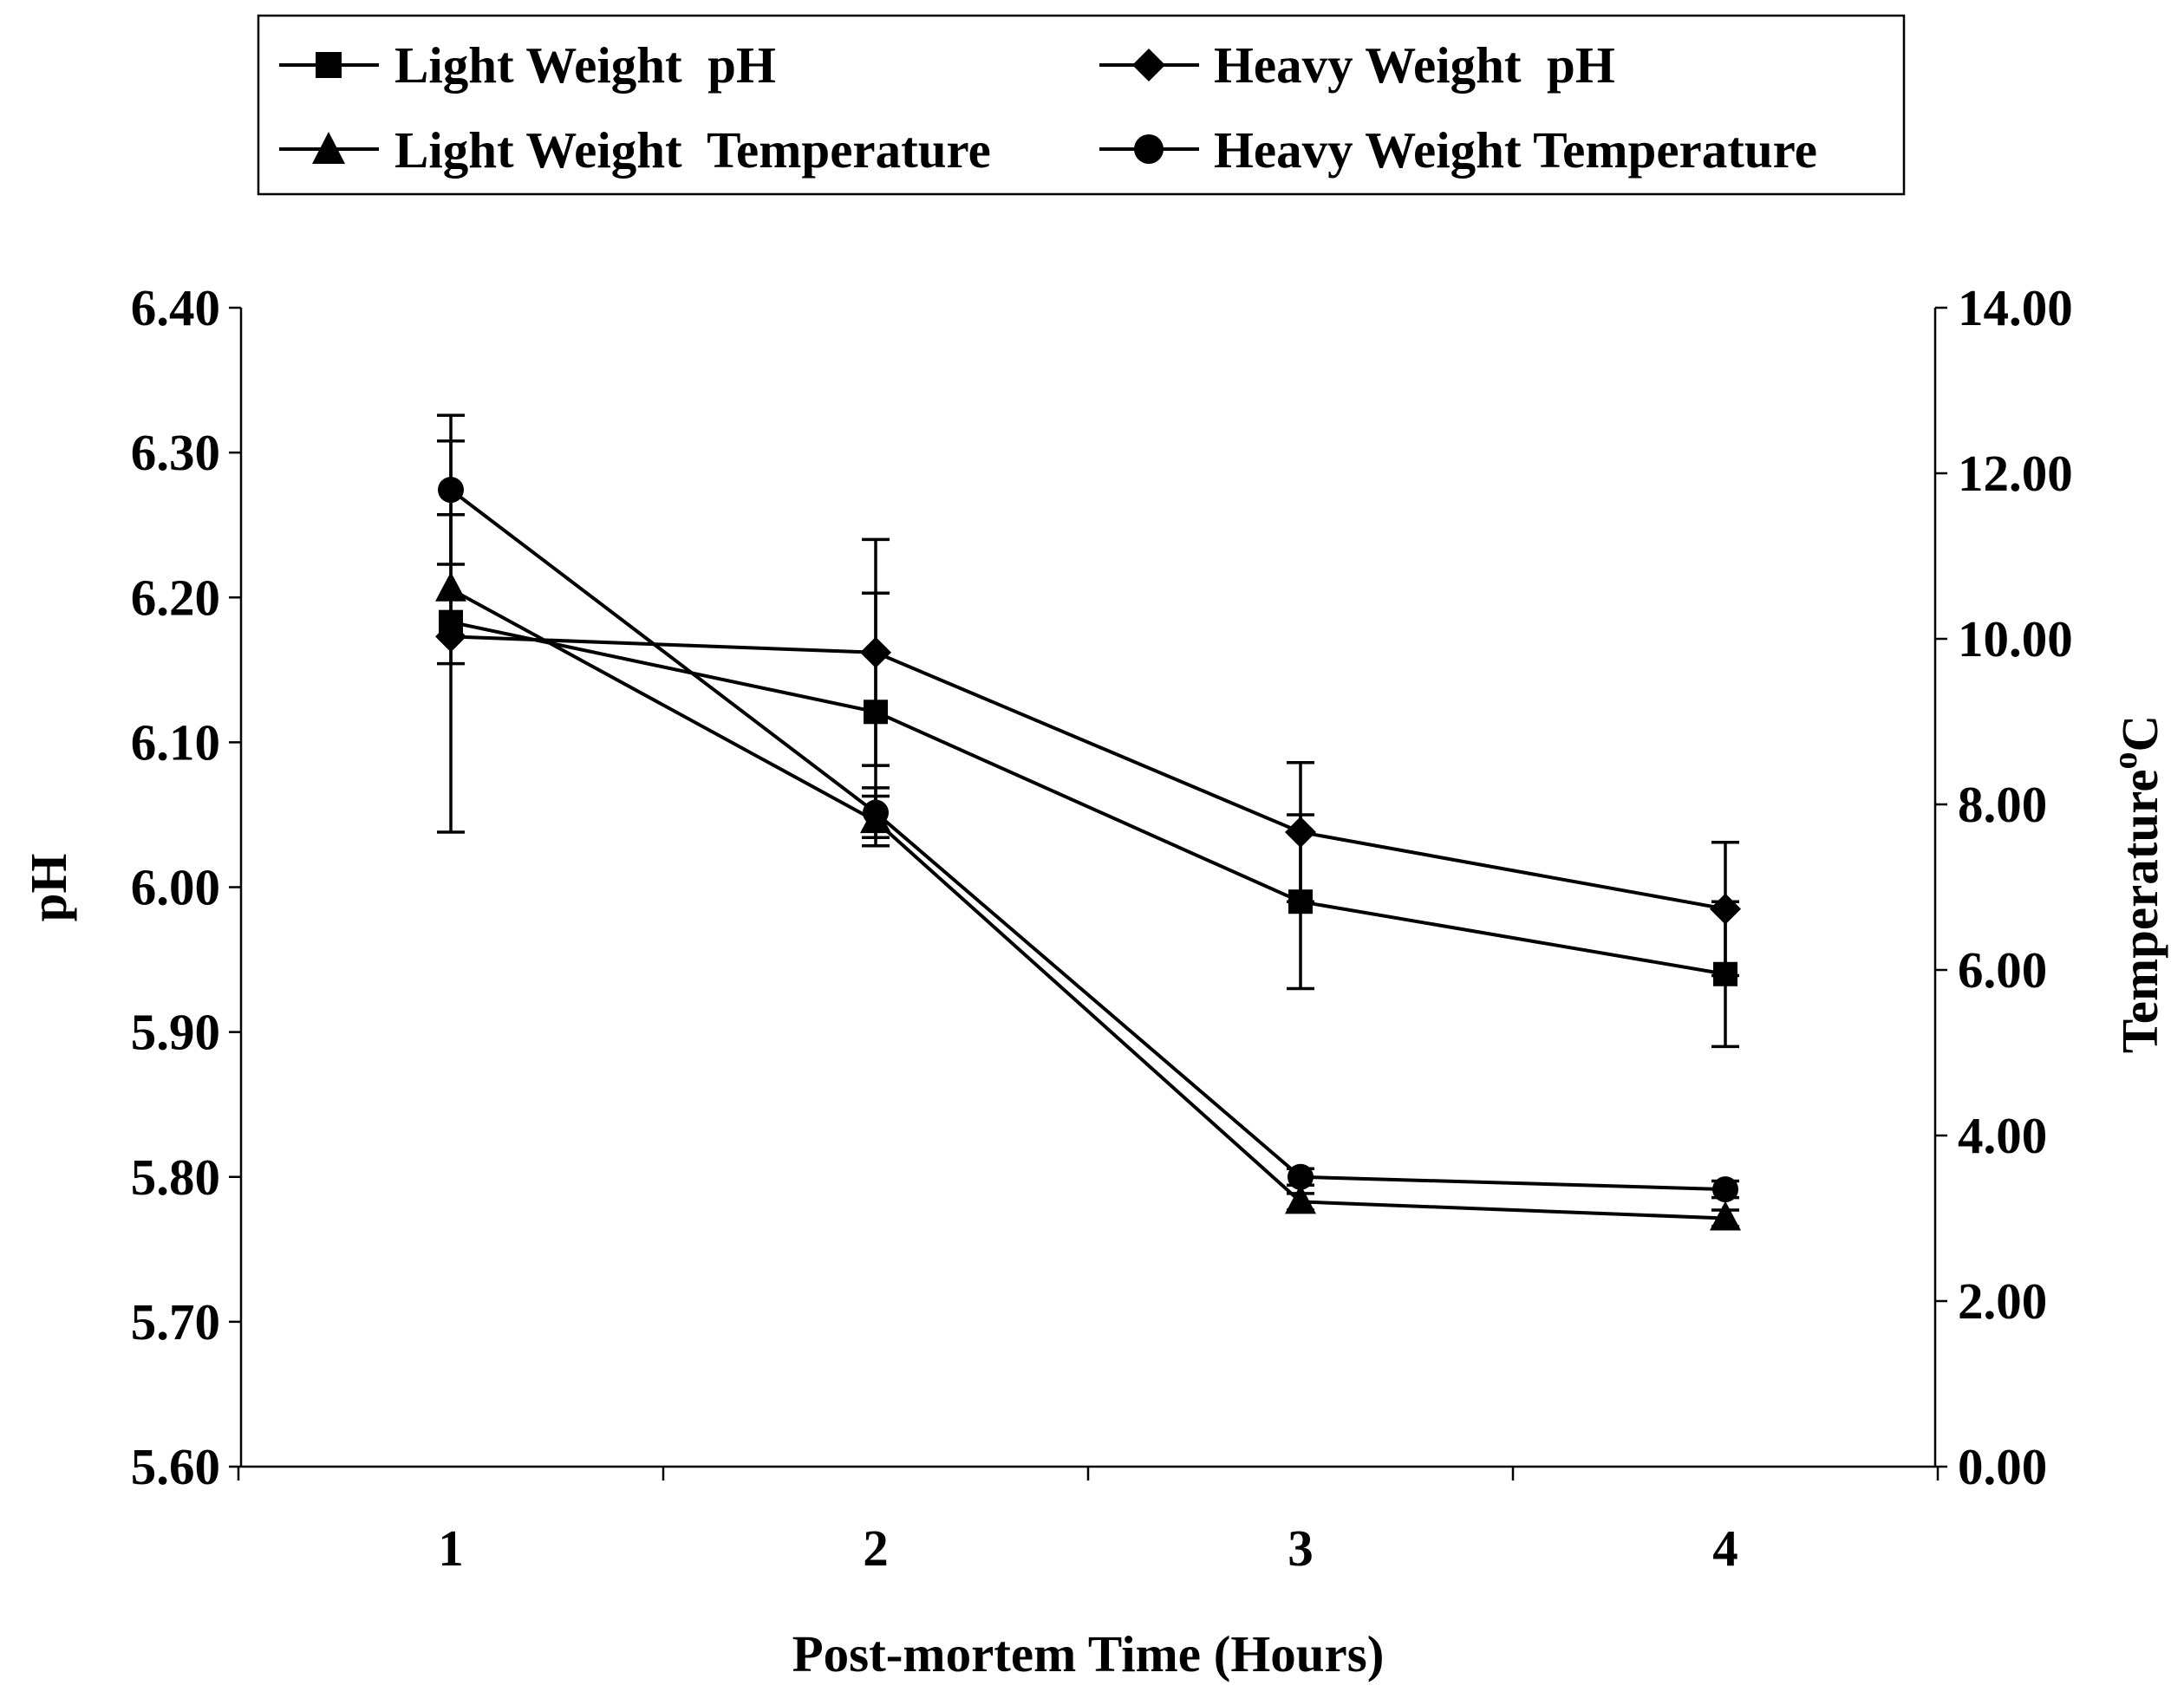 Image resolution: width=2184 pixels, height=1692 pixels. Describe the element at coordinates (1515, 150) in the screenshot. I see `legend-label-4: Heavy Weight Temperature` at that location.